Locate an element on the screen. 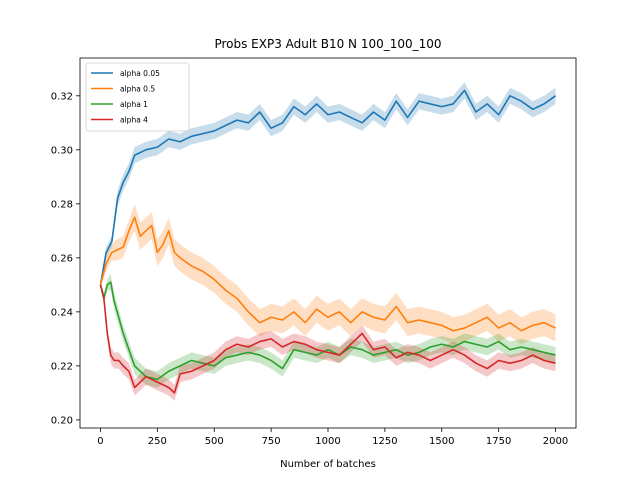 The image size is (640, 480). x-tick-label: 1500 is located at coordinates (441, 441).